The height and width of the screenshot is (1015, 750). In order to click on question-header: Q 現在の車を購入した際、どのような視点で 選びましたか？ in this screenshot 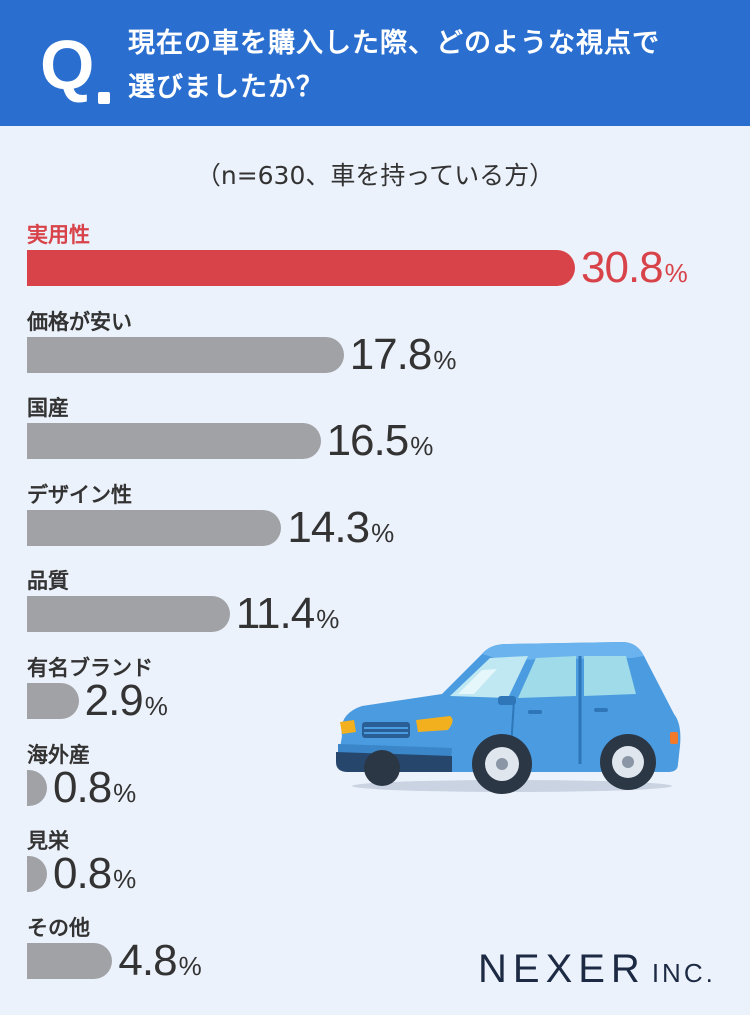, I will do `click(375, 63)`.